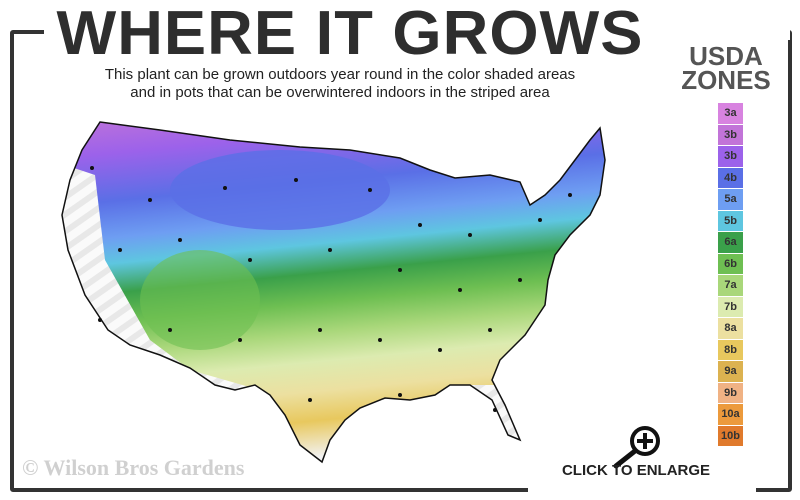 This screenshot has width=800, height=500. What do you see at coordinates (730, 285) in the screenshot?
I see `legend-zone-7a: 7a` at bounding box center [730, 285].